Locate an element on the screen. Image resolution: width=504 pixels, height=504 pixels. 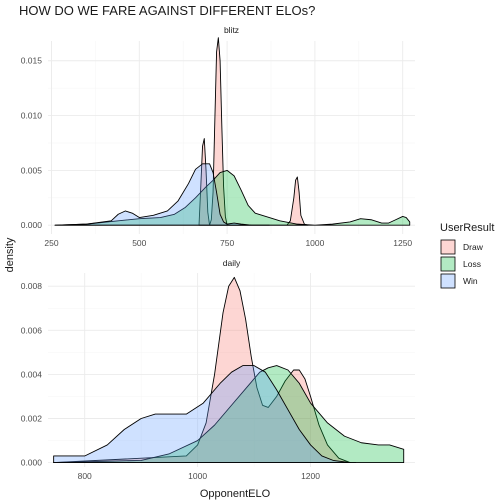
y-tick-label: 0.002 is located at coordinates (32, 419).